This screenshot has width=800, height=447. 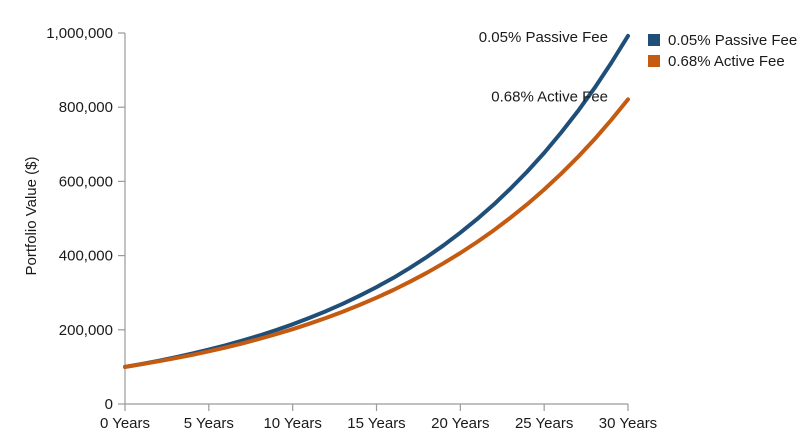 I want to click on y-tick-label: 0, so click(x=109, y=404).